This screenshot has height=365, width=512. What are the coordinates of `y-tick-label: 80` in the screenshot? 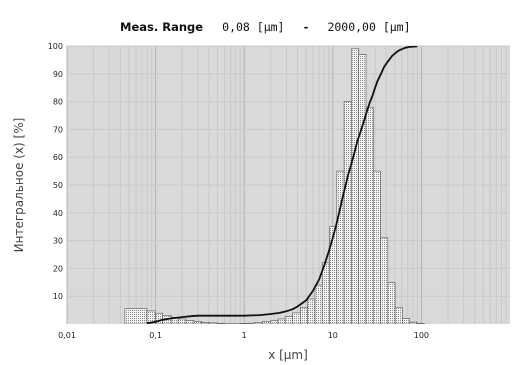 It's located at (58, 102).